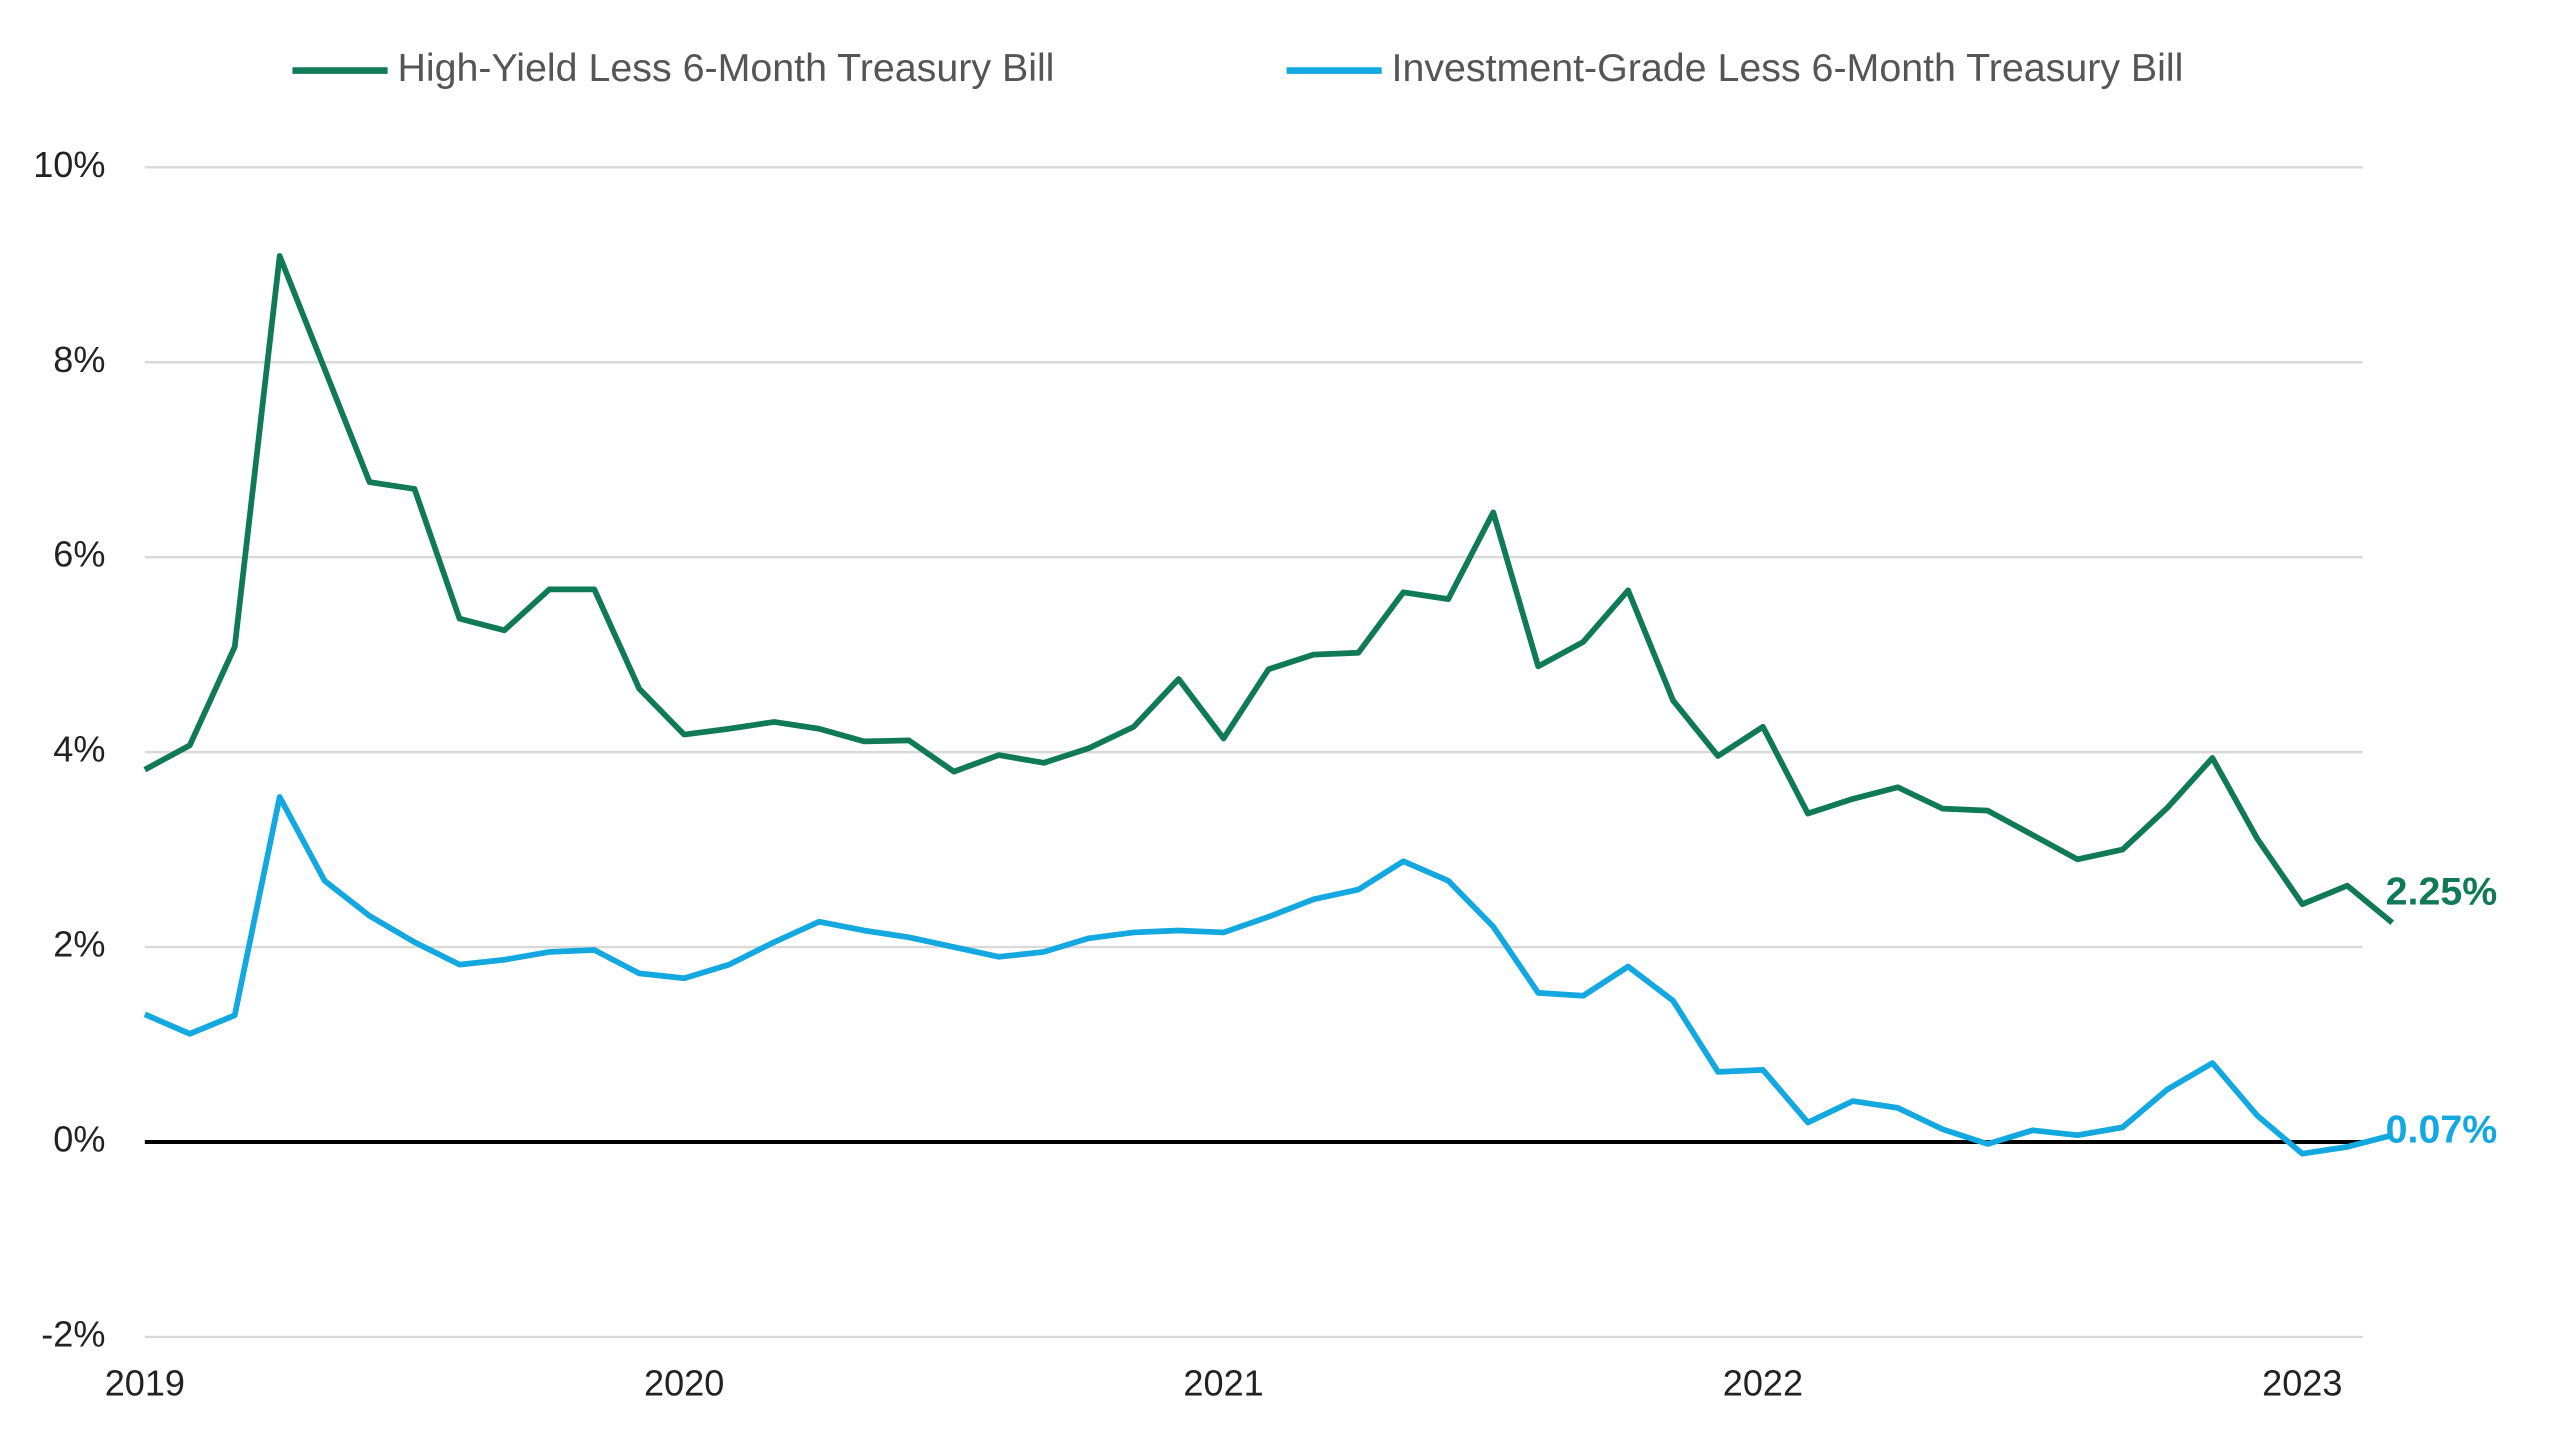  Describe the element at coordinates (69, 164) in the screenshot. I see `y-tick-label: 10%` at that location.